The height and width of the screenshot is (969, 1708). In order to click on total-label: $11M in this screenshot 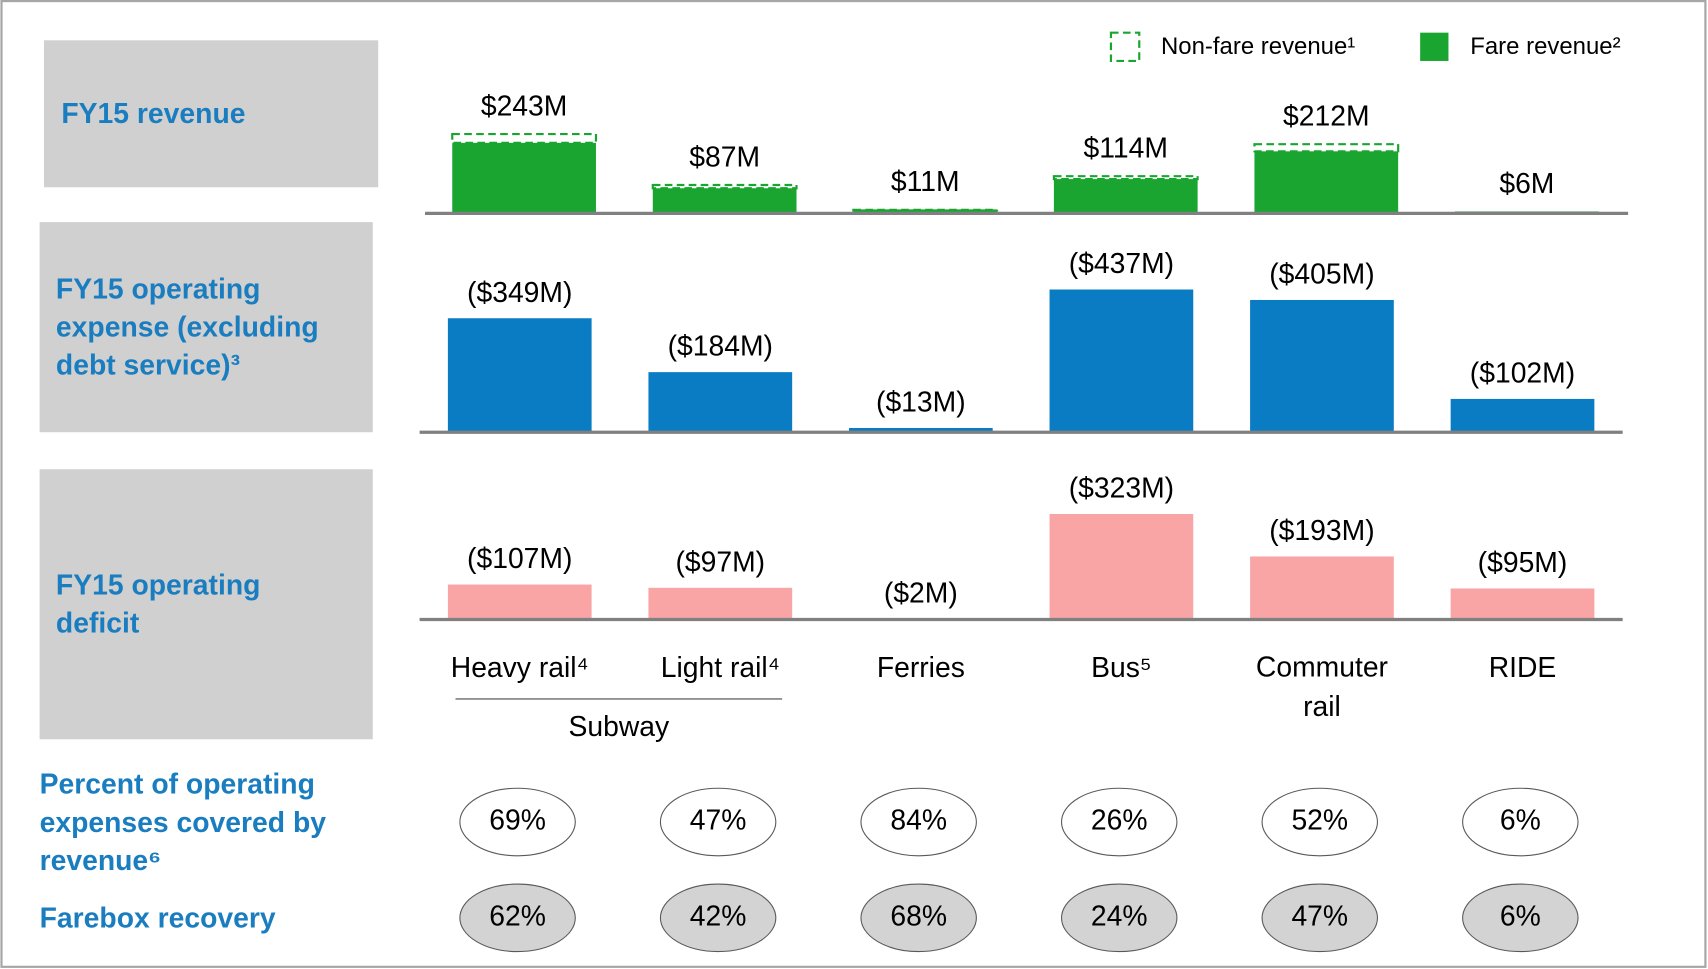, I will do `click(925, 181)`.